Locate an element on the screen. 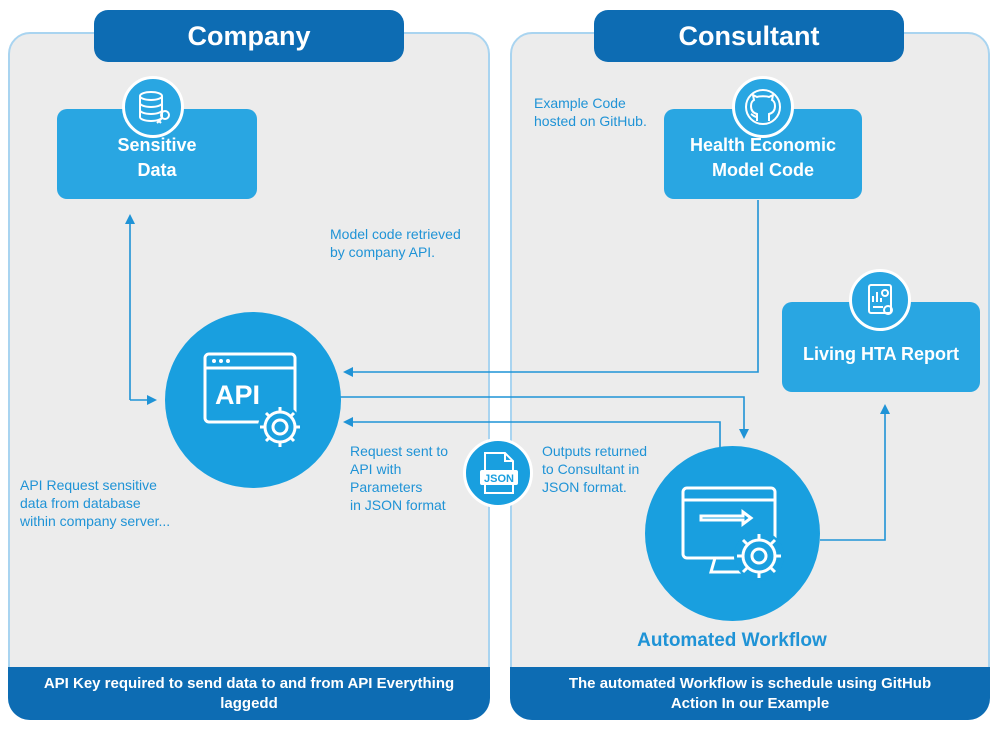 The image size is (1000, 730). api-label: API is located at coordinates (237, 395).